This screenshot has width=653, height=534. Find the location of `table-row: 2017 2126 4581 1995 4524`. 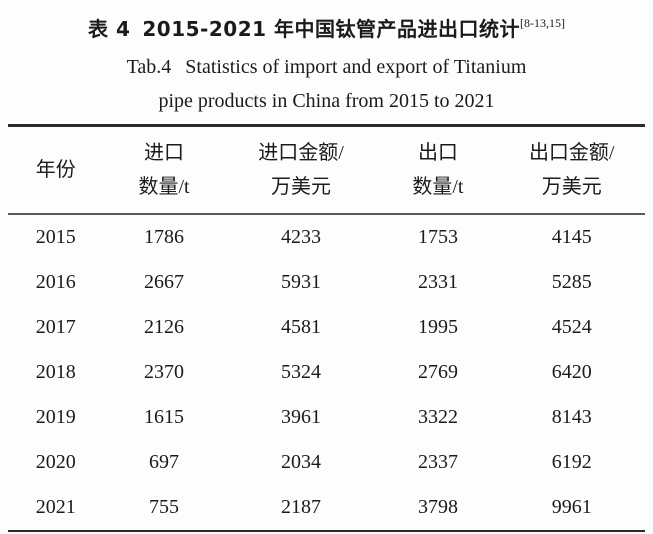

table-row: 2017 2126 4581 1995 4524 is located at coordinates (326, 327).